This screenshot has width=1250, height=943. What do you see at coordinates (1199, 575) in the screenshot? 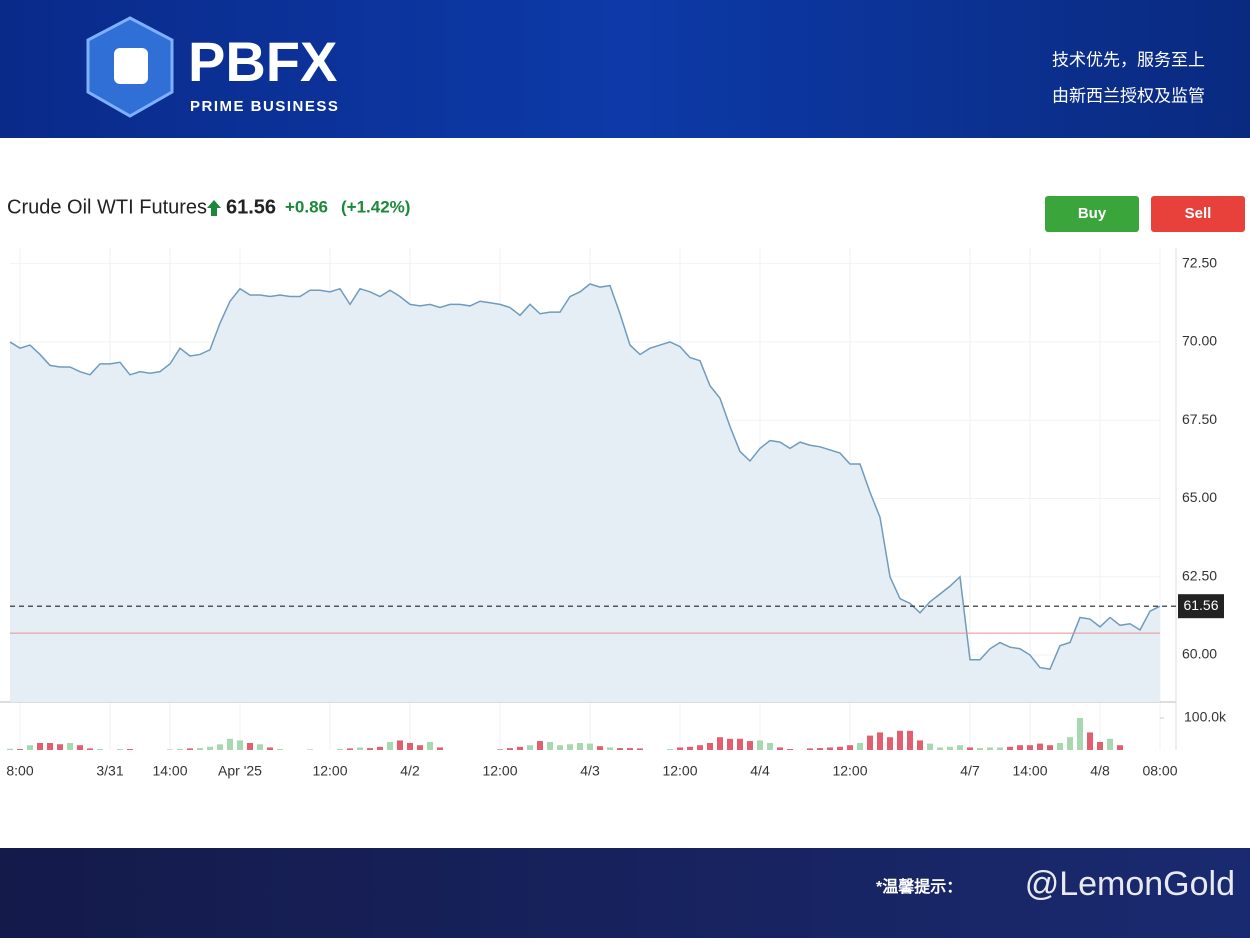
I see `y-tick-label: 62.50` at bounding box center [1199, 575].